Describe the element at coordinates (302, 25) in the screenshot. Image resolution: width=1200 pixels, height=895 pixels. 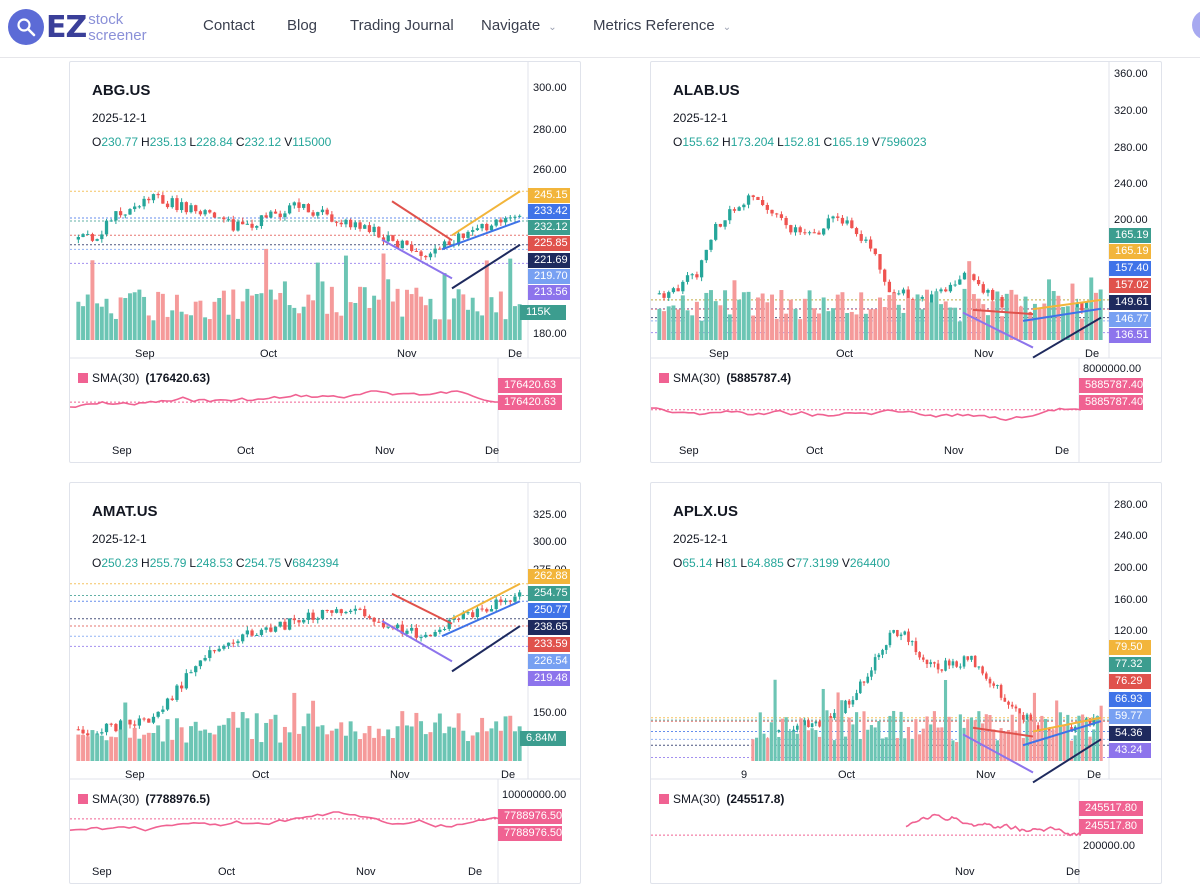
I see `nav-blog: Blog` at that location.